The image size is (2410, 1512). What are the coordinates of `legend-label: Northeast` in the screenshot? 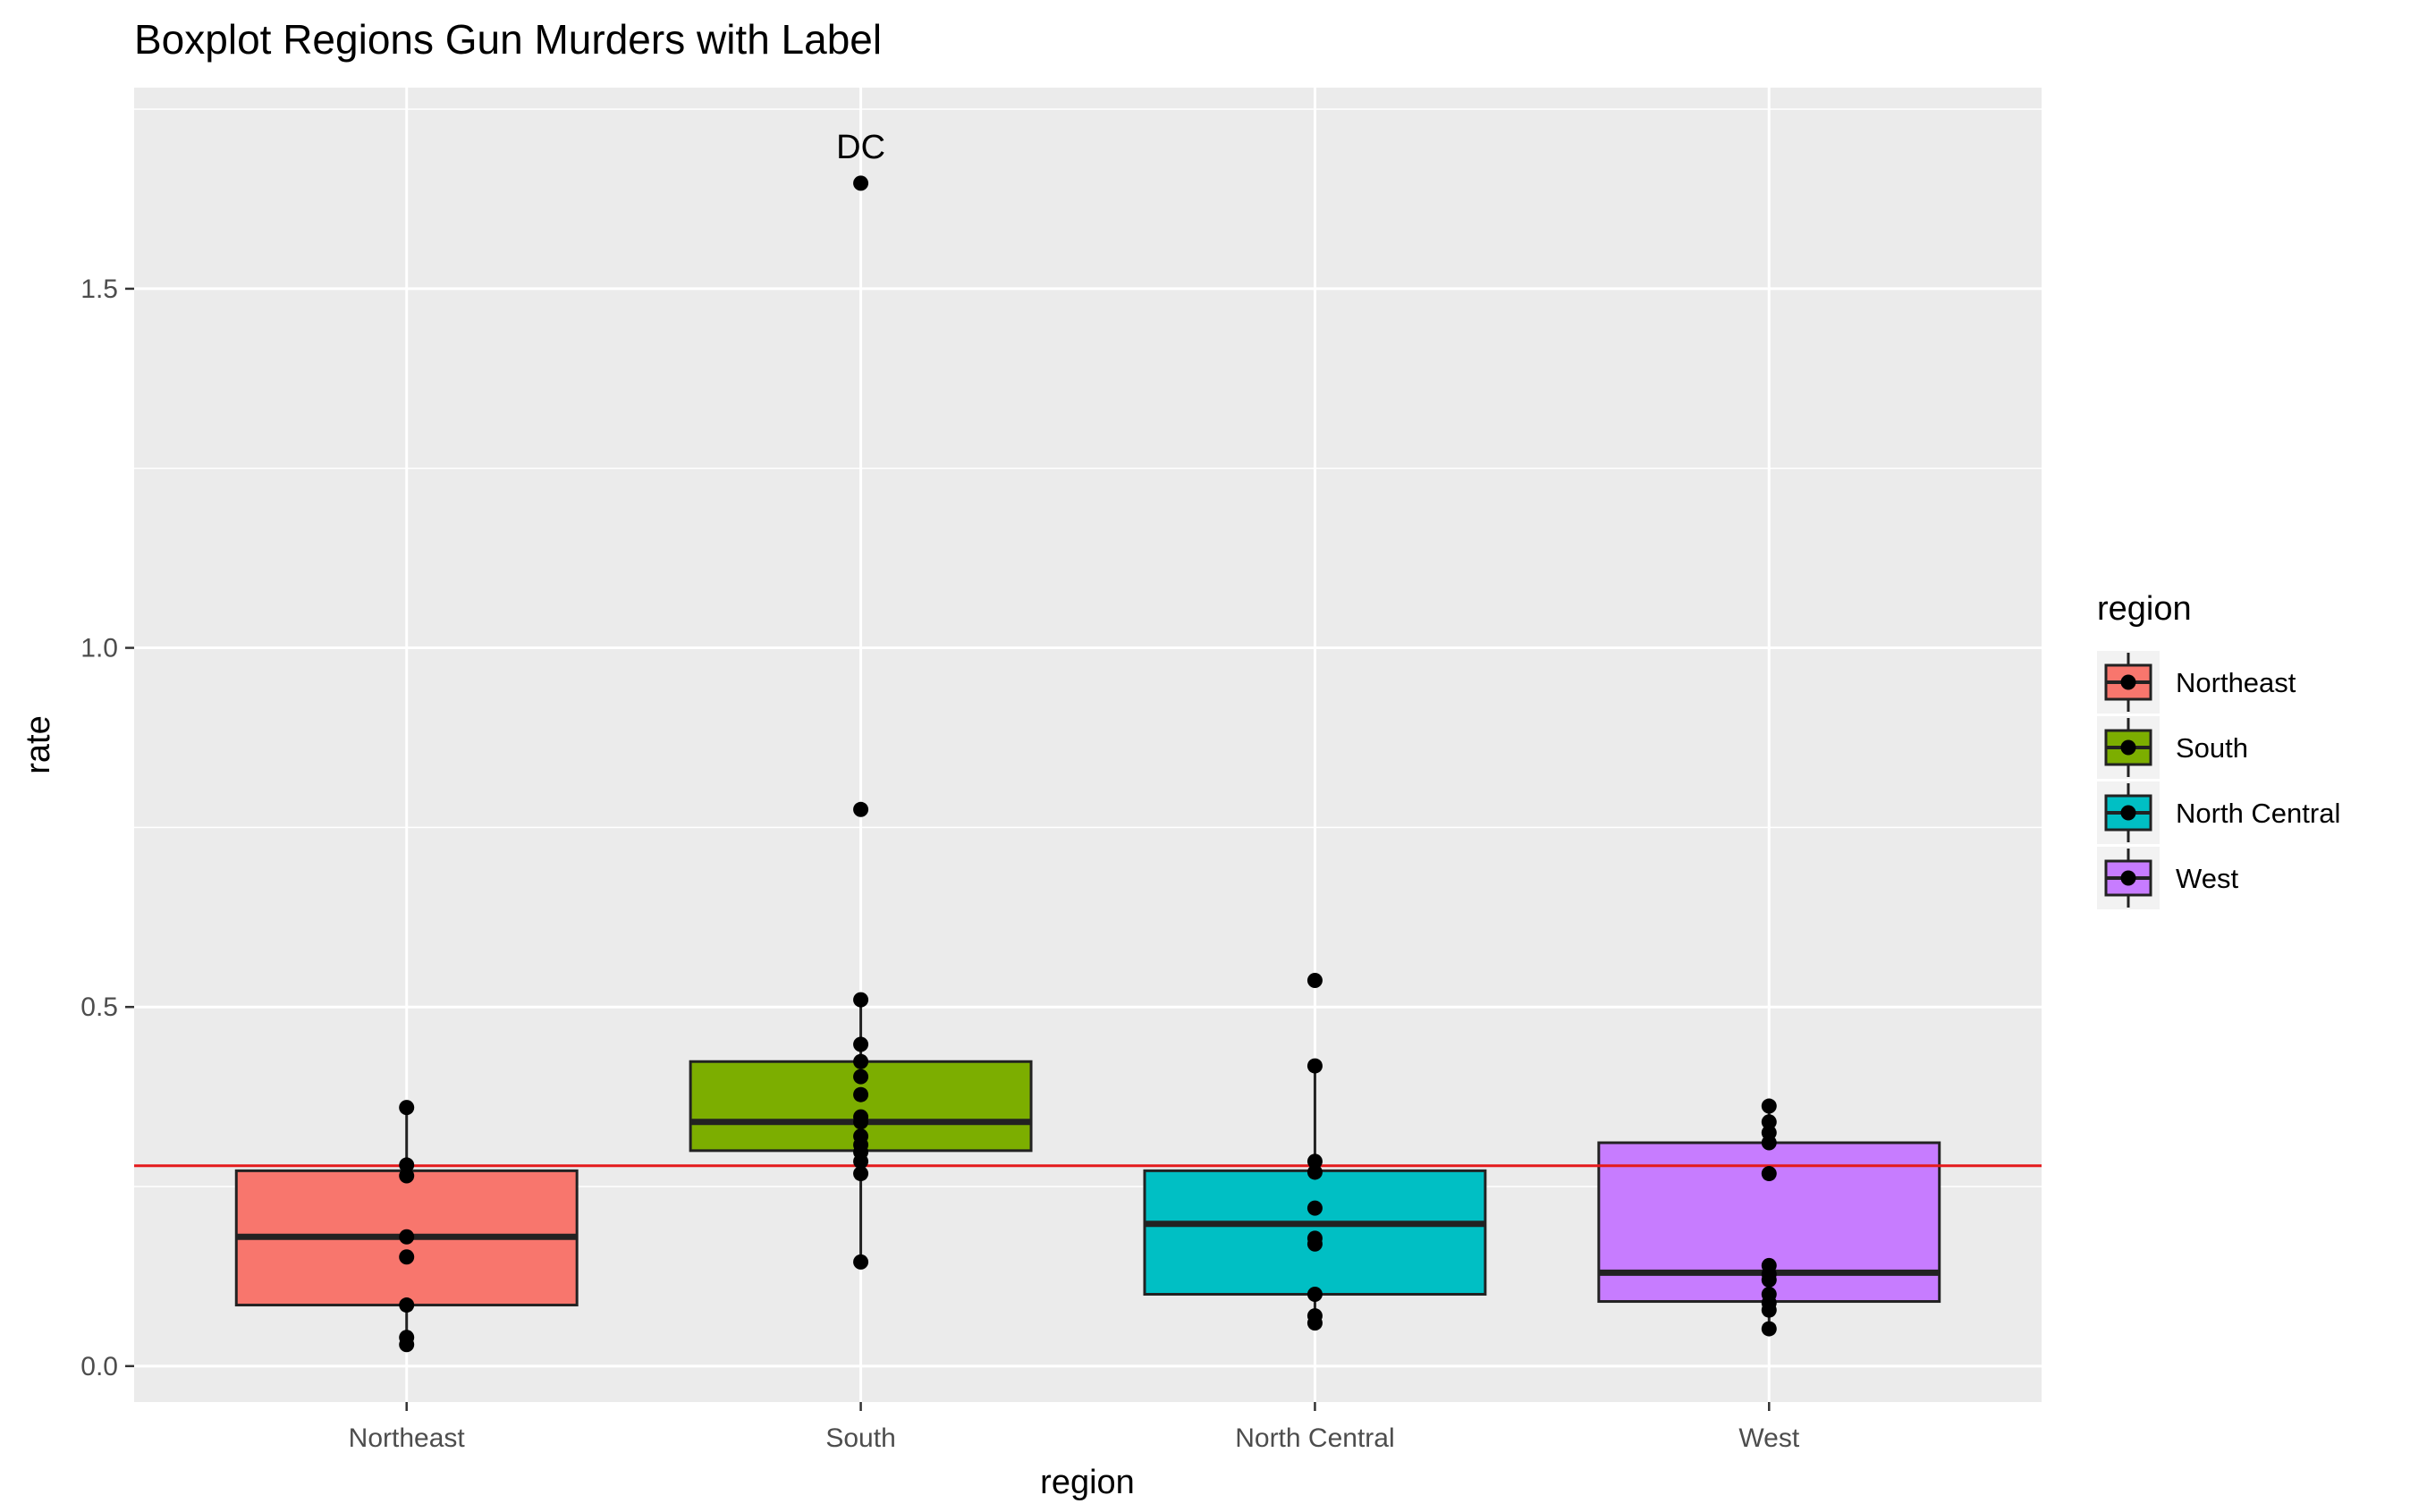 It's located at (2236, 683).